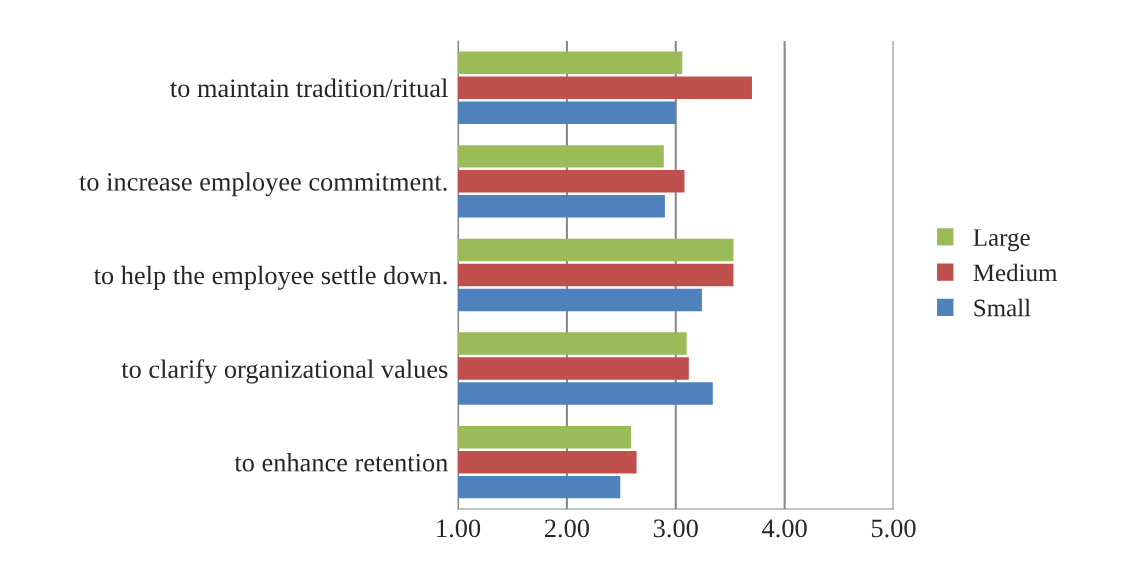 The width and height of the screenshot is (1131, 585). Describe the element at coordinates (284, 371) in the screenshot. I see `y-tick-label: to clarify organizational values` at that location.